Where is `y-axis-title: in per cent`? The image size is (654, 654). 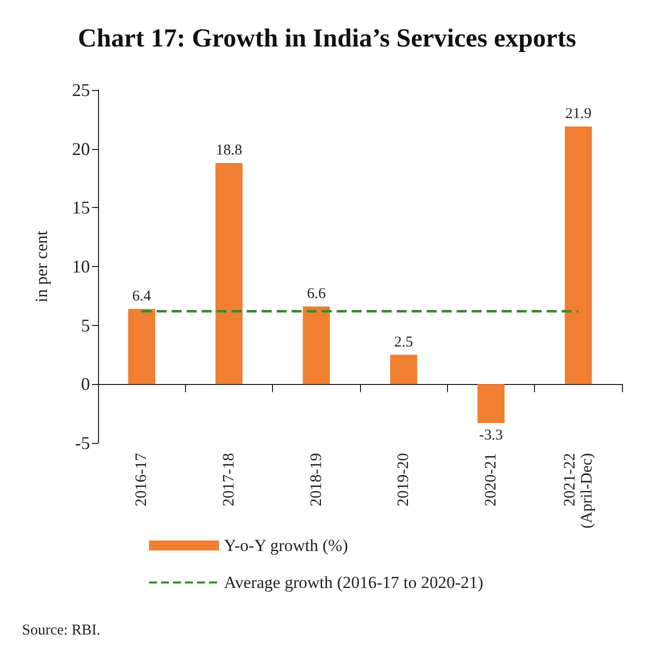
y-axis-title: in per cent is located at coordinates (41, 266).